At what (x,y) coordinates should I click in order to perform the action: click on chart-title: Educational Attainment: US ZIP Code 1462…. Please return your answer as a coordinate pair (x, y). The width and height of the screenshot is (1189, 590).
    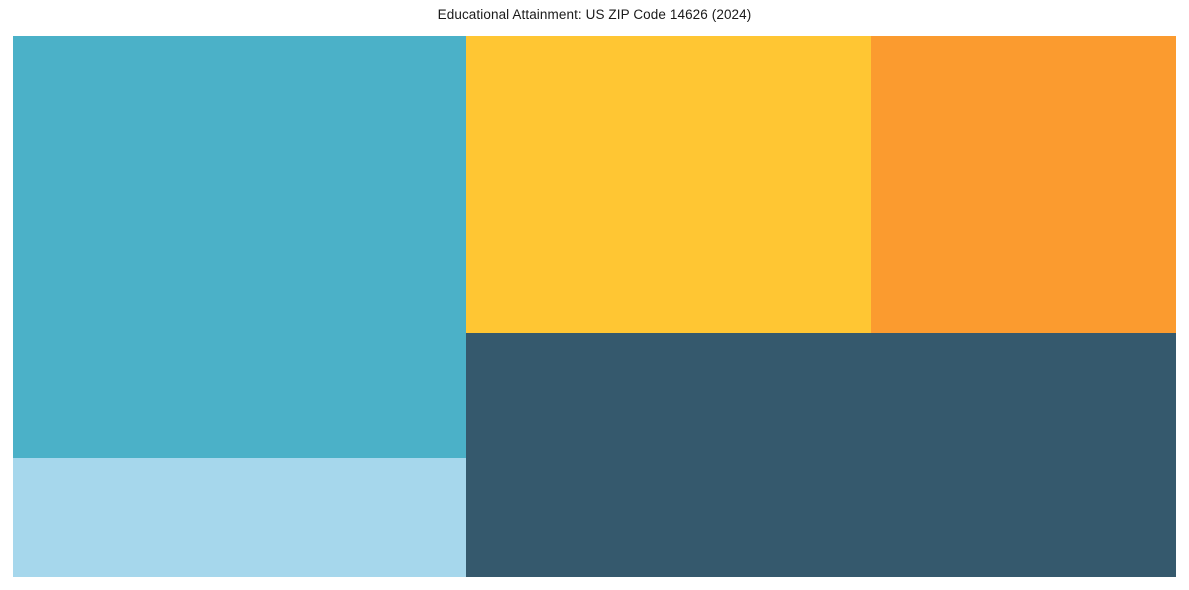
    Looking at the image, I should click on (594, 14).